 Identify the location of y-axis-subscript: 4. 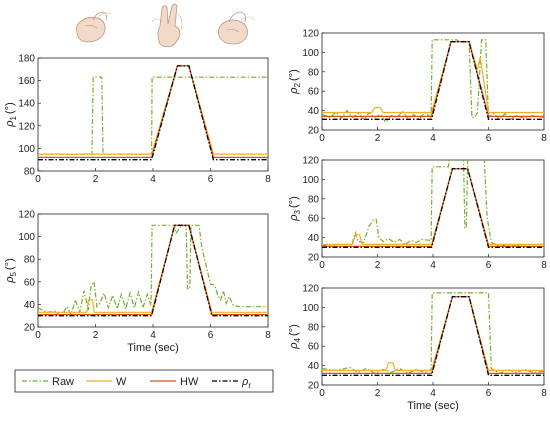
(297, 339).